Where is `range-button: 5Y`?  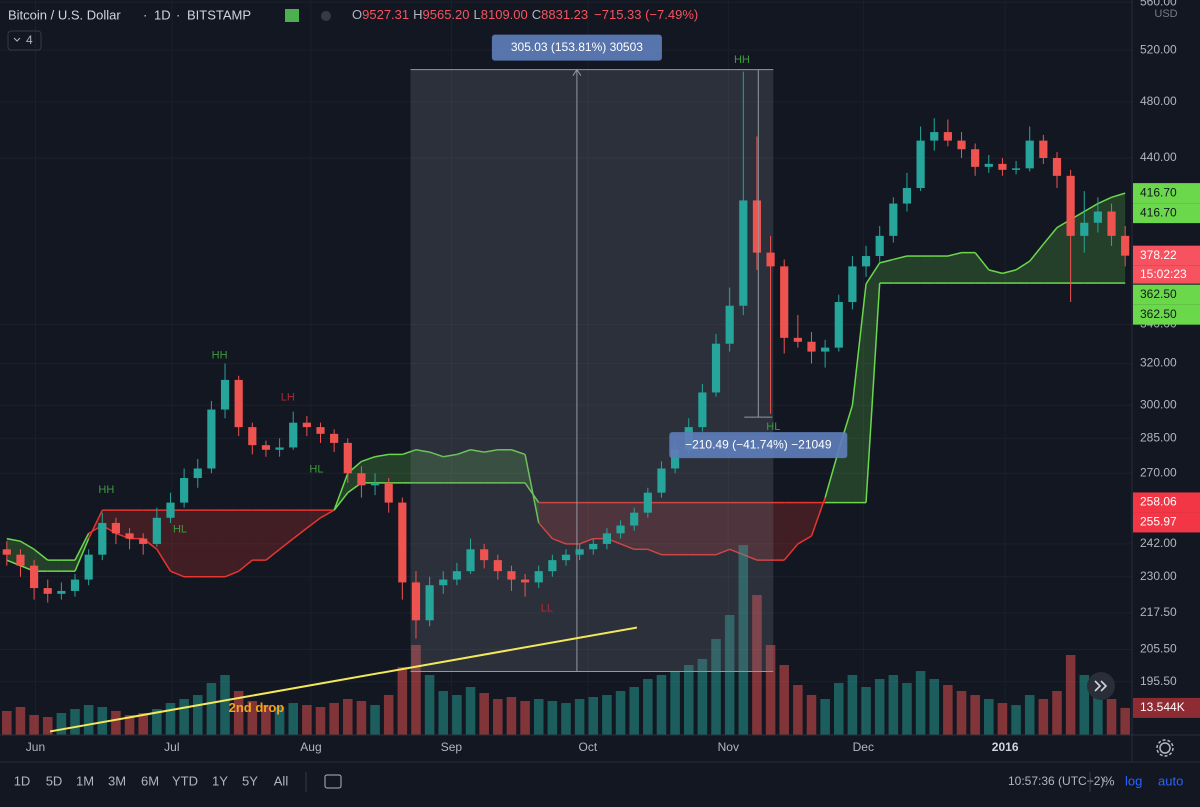 range-button: 5Y is located at coordinates (250, 780).